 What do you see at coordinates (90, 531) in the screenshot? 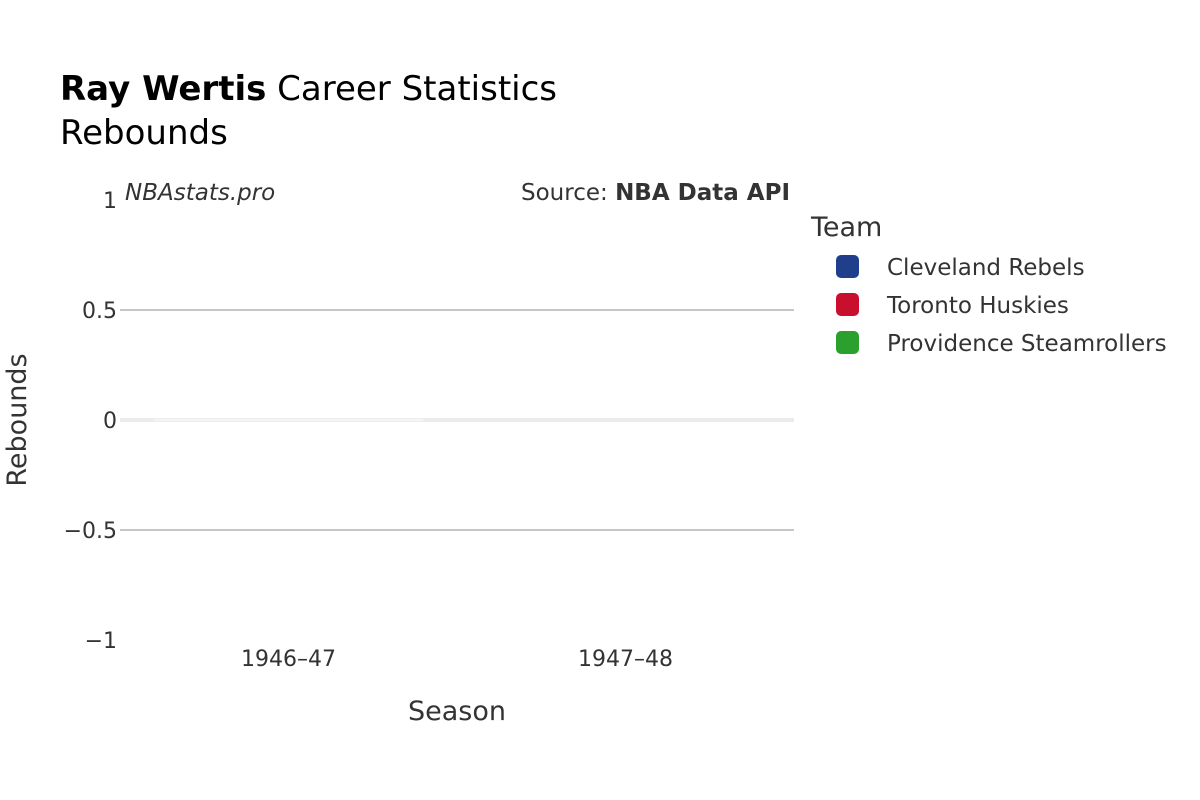
I see `y-tick-label: −0.5` at bounding box center [90, 531].